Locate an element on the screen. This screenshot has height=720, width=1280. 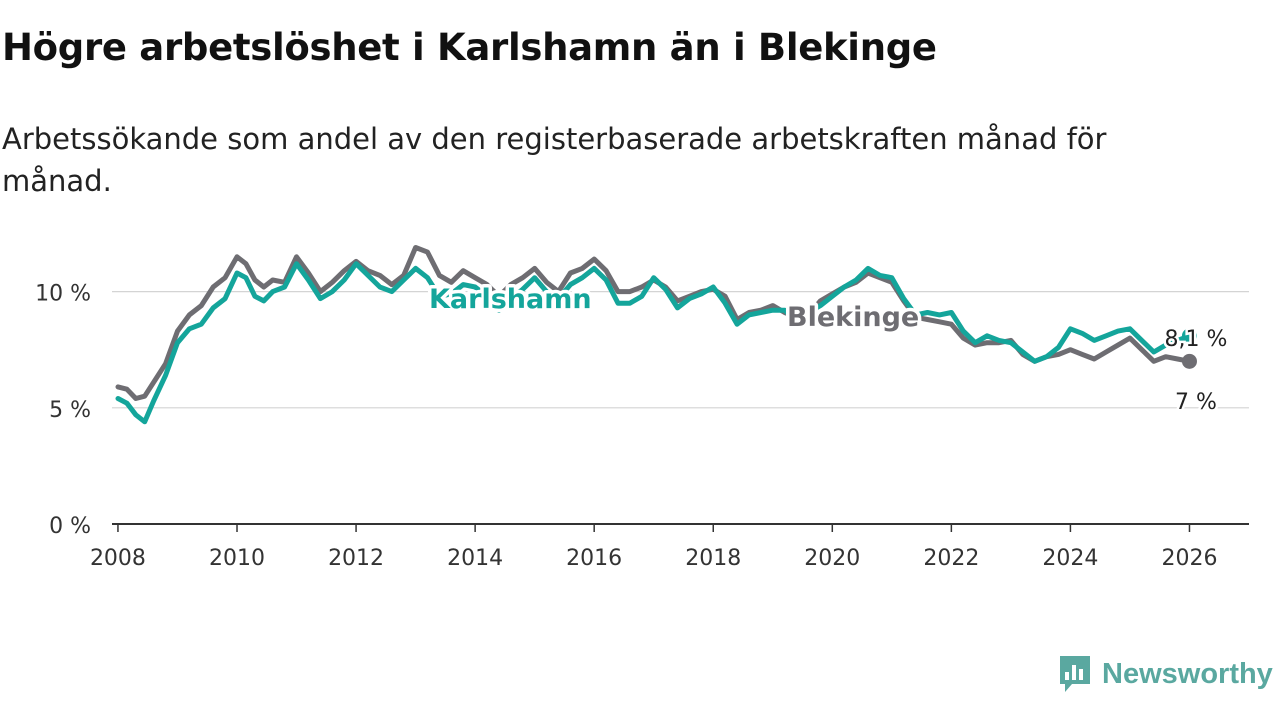
x-tick-label: 2018 is located at coordinates (713, 558).